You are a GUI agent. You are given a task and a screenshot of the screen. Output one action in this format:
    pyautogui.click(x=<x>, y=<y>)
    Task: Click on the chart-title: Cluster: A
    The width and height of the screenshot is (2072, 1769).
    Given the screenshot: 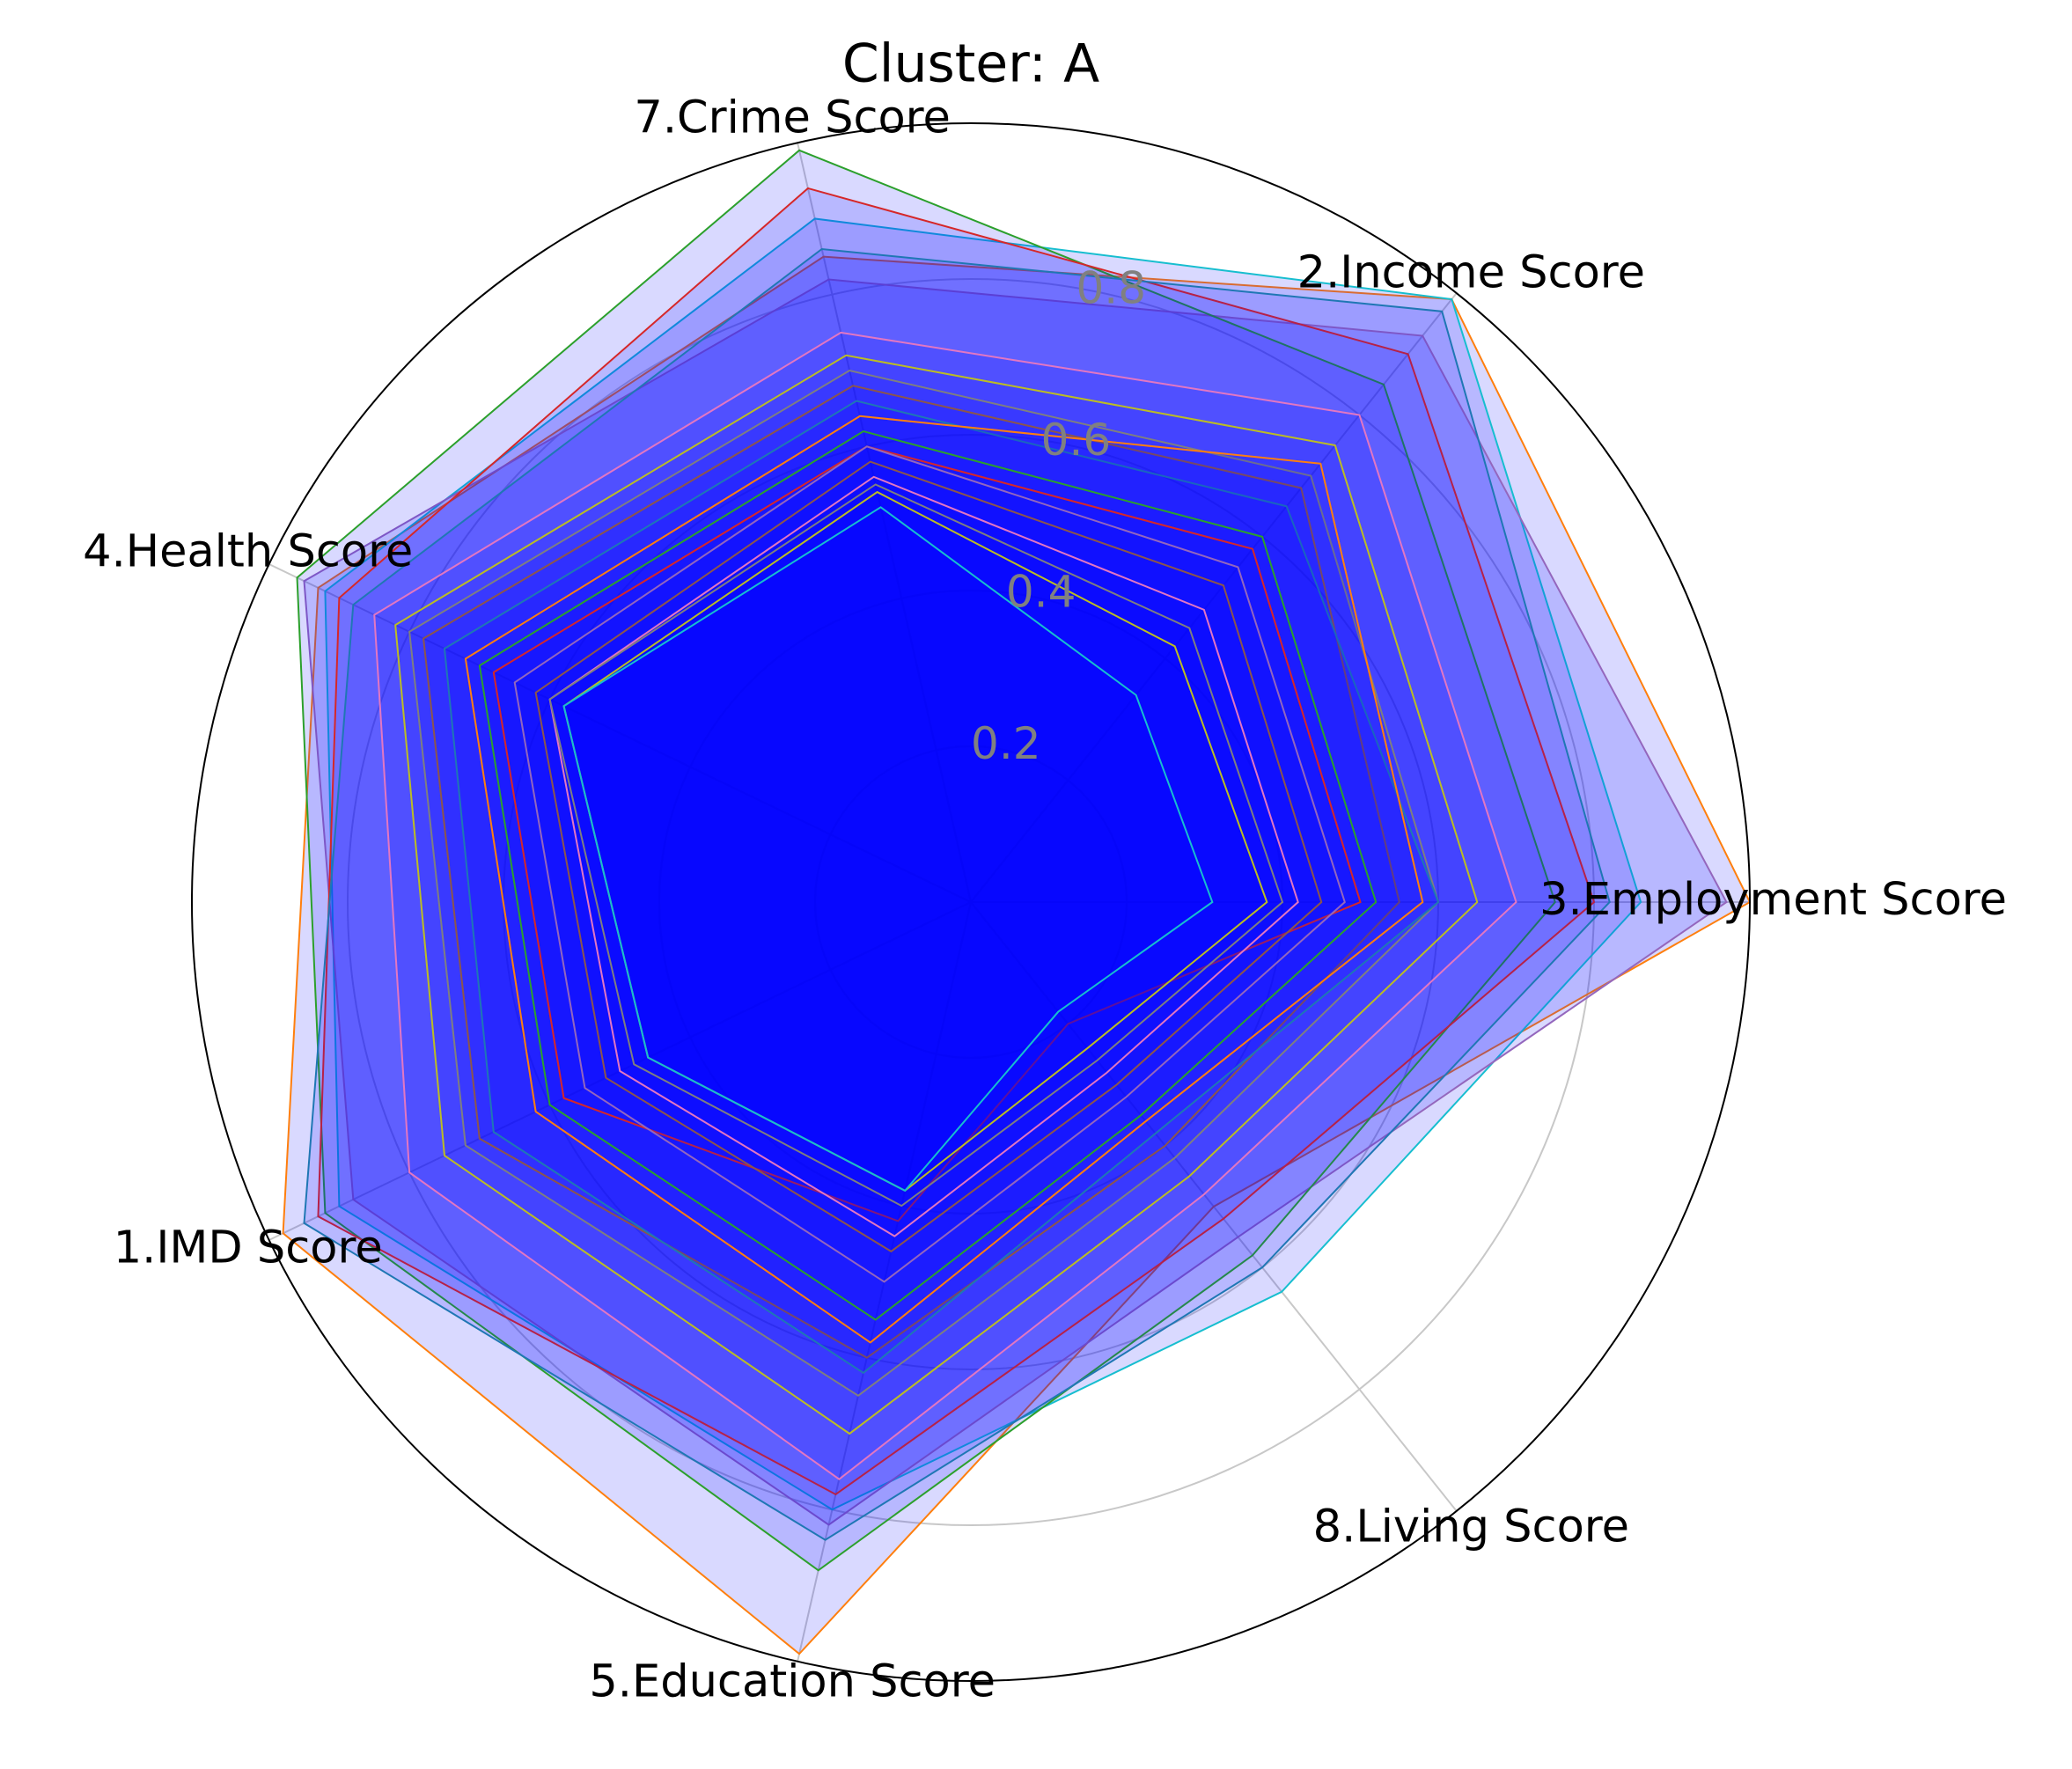 What is the action you would take?
    pyautogui.click(x=970, y=64)
    